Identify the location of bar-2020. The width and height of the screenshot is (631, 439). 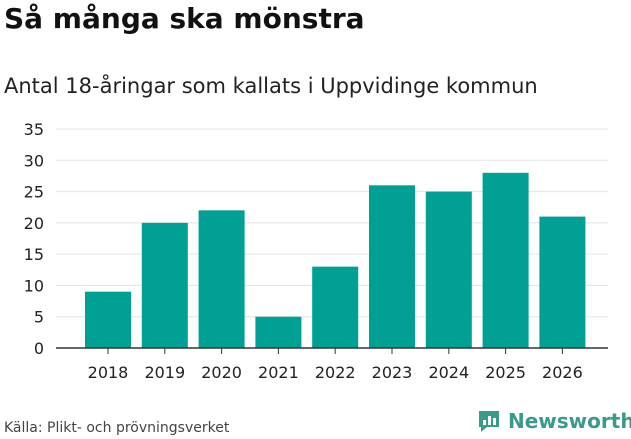
(221, 279).